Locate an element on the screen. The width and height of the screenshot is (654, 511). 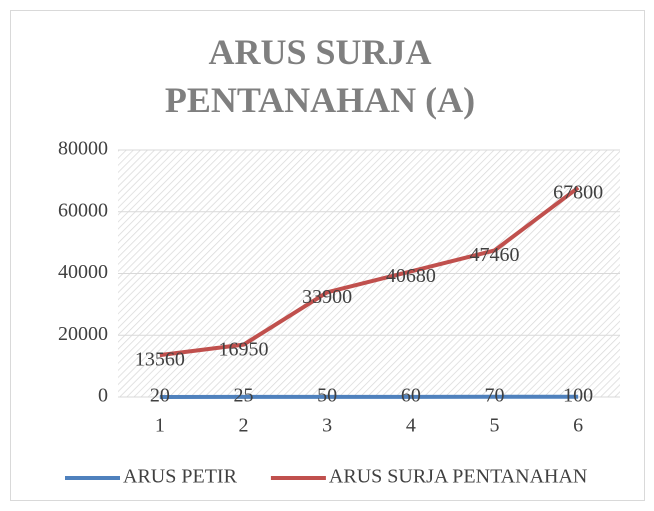
data-label: 100 is located at coordinates (578, 395).